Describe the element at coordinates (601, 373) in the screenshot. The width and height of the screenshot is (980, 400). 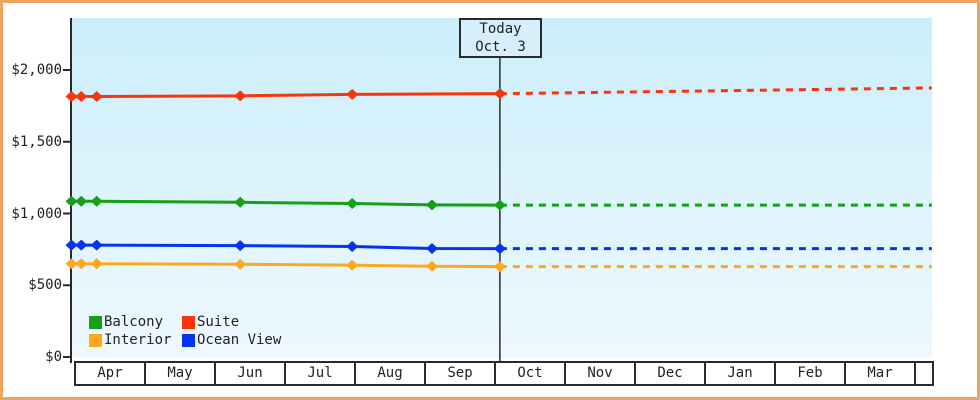
I see `month-cell-nov: Nov` at that location.